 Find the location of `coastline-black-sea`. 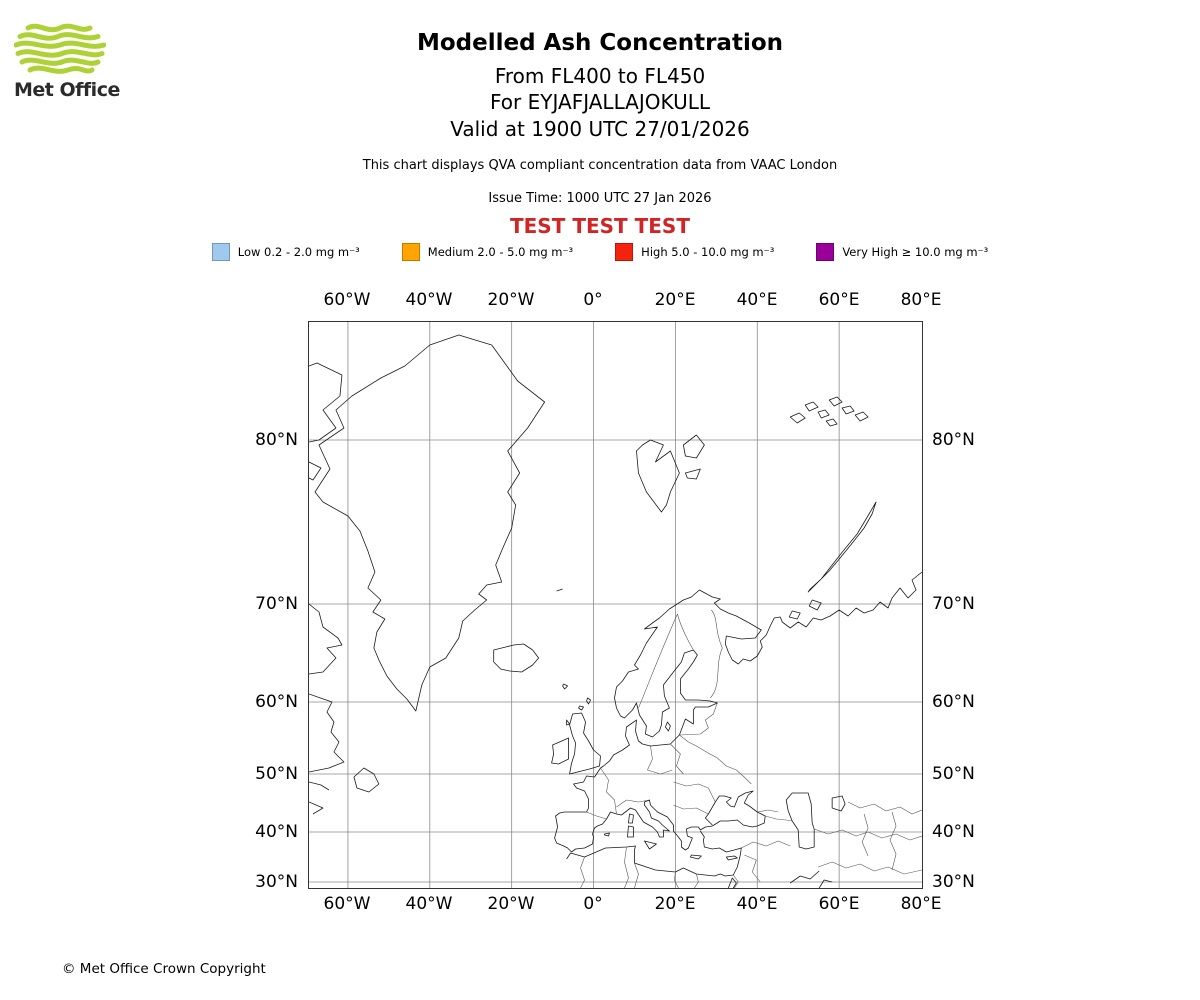

coastline-black-sea is located at coordinates (735, 809).